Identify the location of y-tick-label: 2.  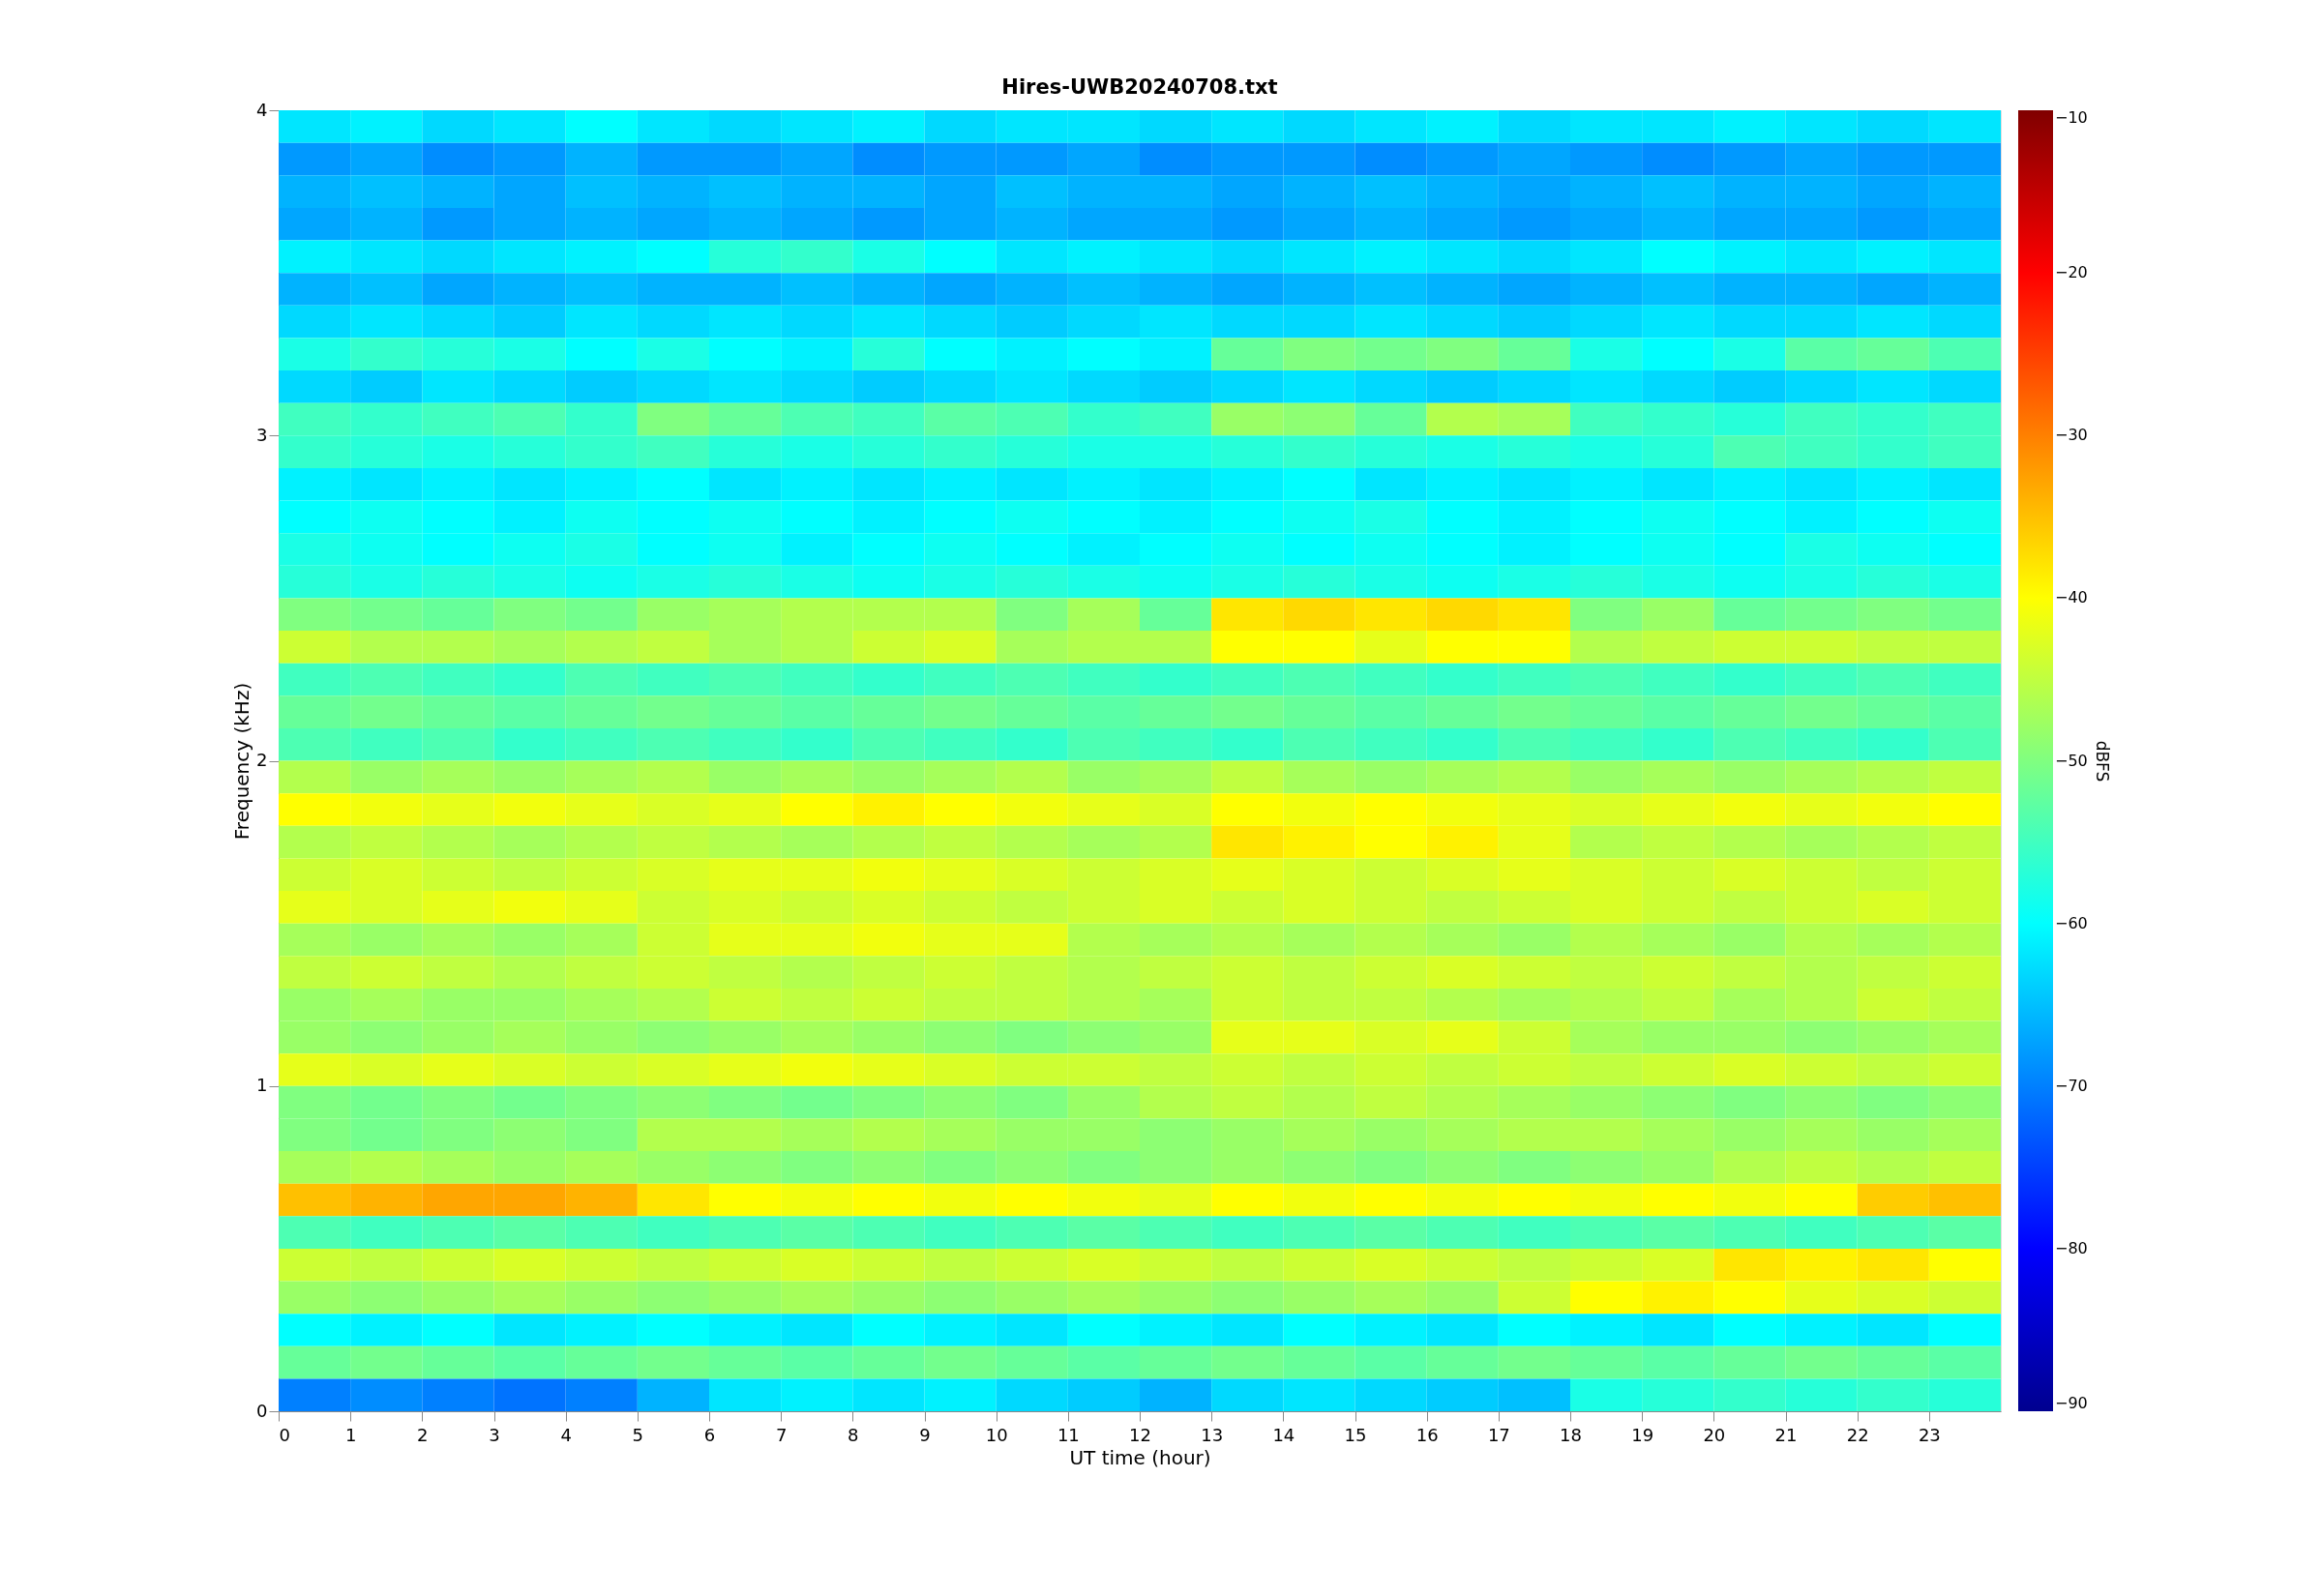
(262, 760).